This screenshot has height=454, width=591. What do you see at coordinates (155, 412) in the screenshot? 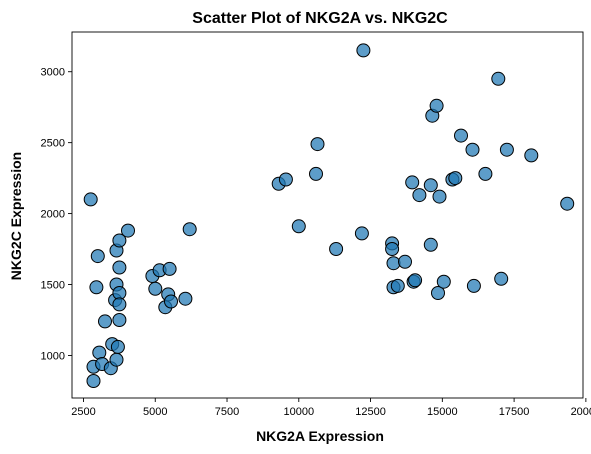
I see `x-tick-label: 5000` at bounding box center [155, 412].